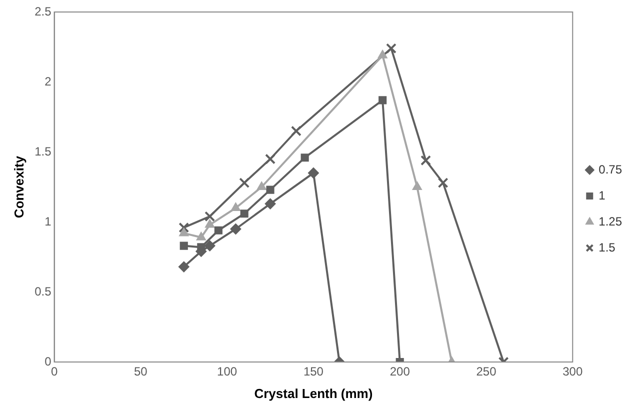 The width and height of the screenshot is (640, 412). I want to click on y-tick-label: 1.5, so click(43, 151).